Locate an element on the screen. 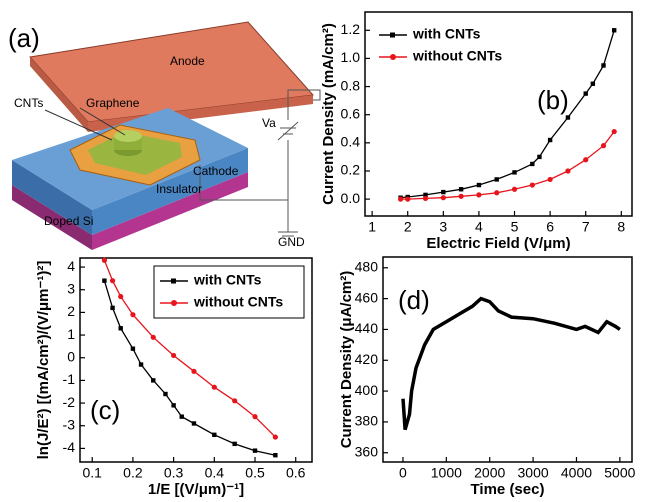 The image size is (651, 502). pointer is located at coordinates (78, 125).